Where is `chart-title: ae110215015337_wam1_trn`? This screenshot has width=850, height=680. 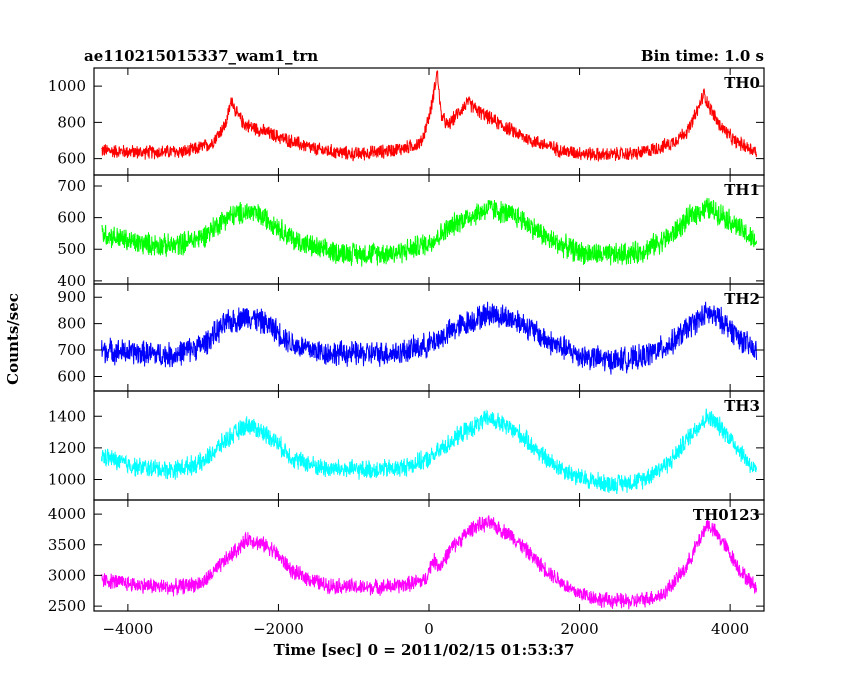
chart-title: ae110215015337_wam1_trn is located at coordinates (201, 56).